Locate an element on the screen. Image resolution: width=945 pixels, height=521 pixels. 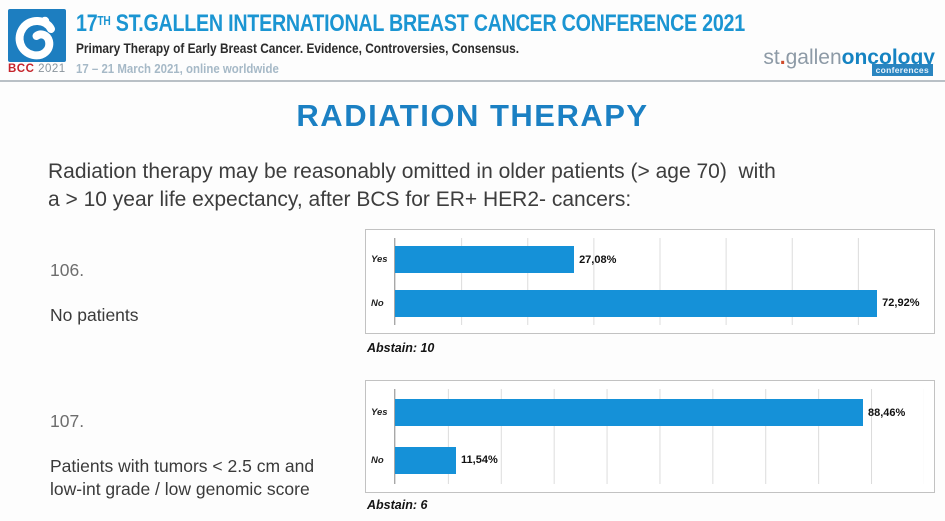
question-number: 106. is located at coordinates (67, 270).